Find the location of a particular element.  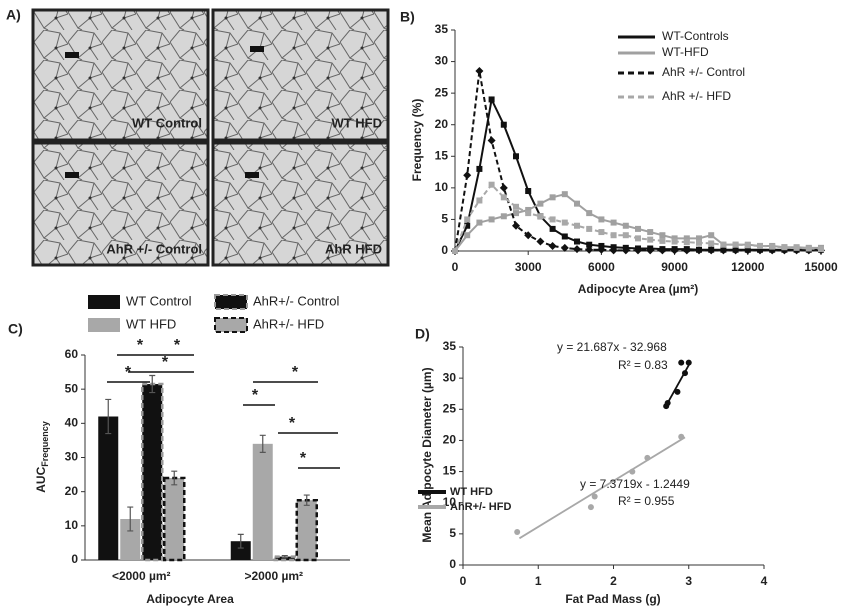

x-tick-label: 15000 is located at coordinates (821, 267).